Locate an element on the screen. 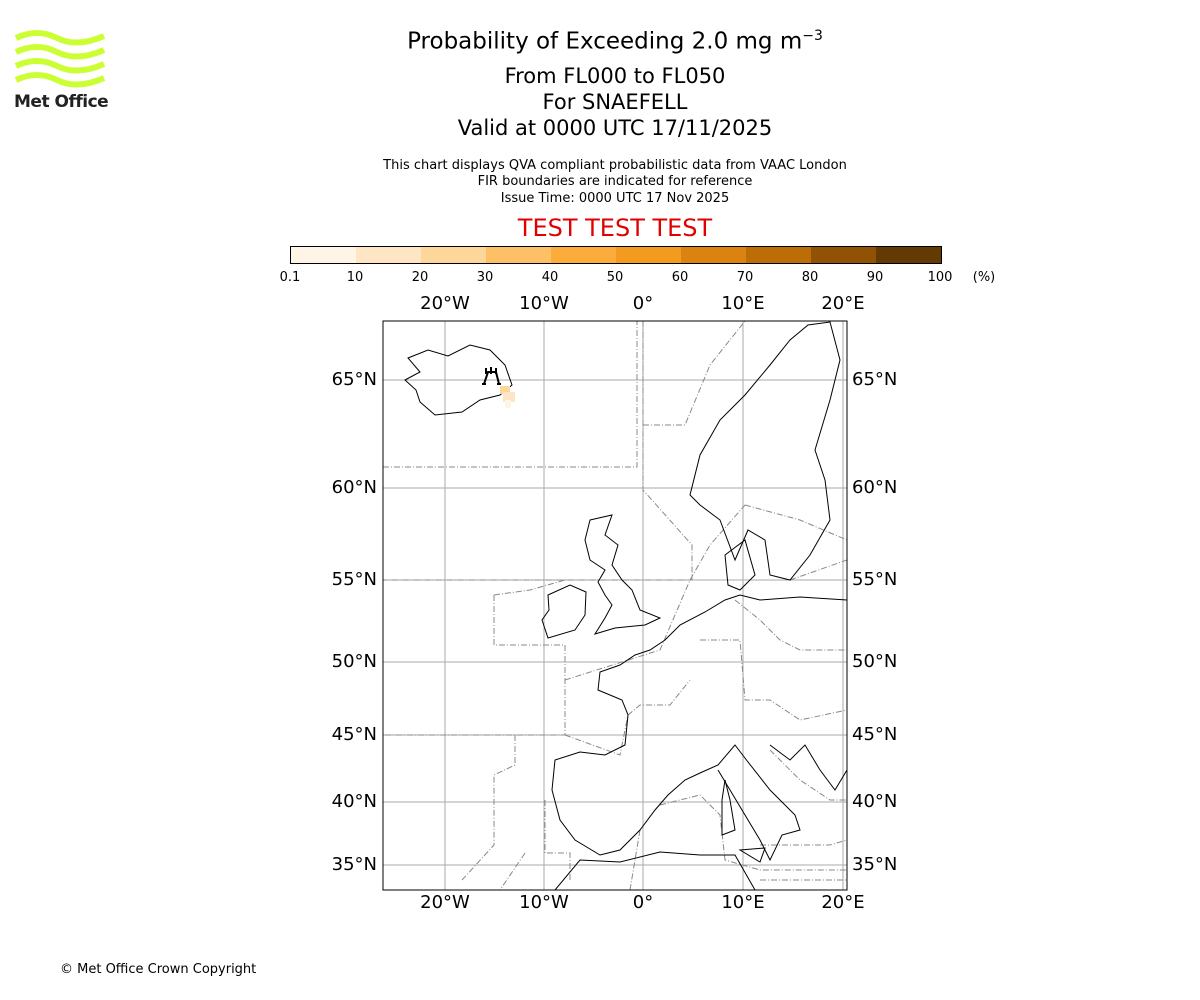  colorbar-tick-label: 10 is located at coordinates (355, 277).